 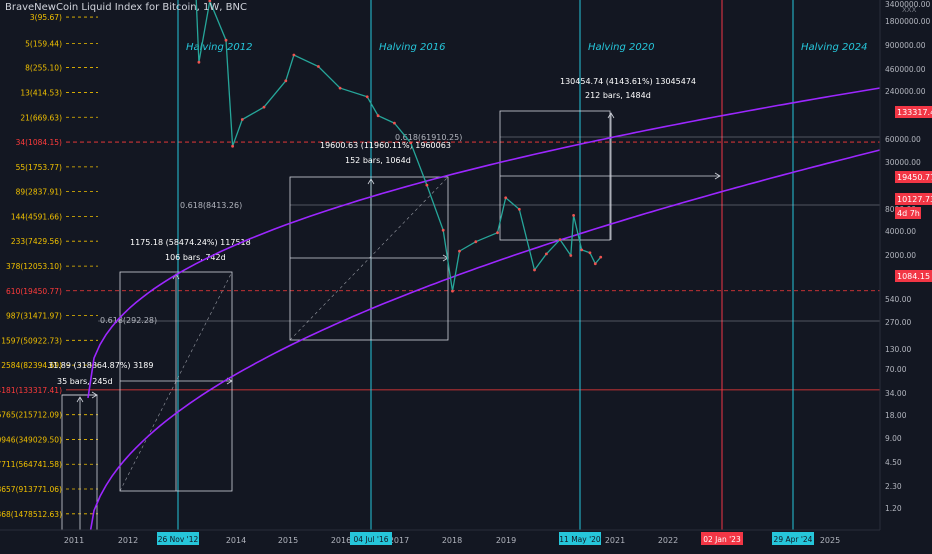 What do you see at coordinates (905, 91) in the screenshot?
I see `y-axis-tick: 240000.00` at bounding box center [905, 91].